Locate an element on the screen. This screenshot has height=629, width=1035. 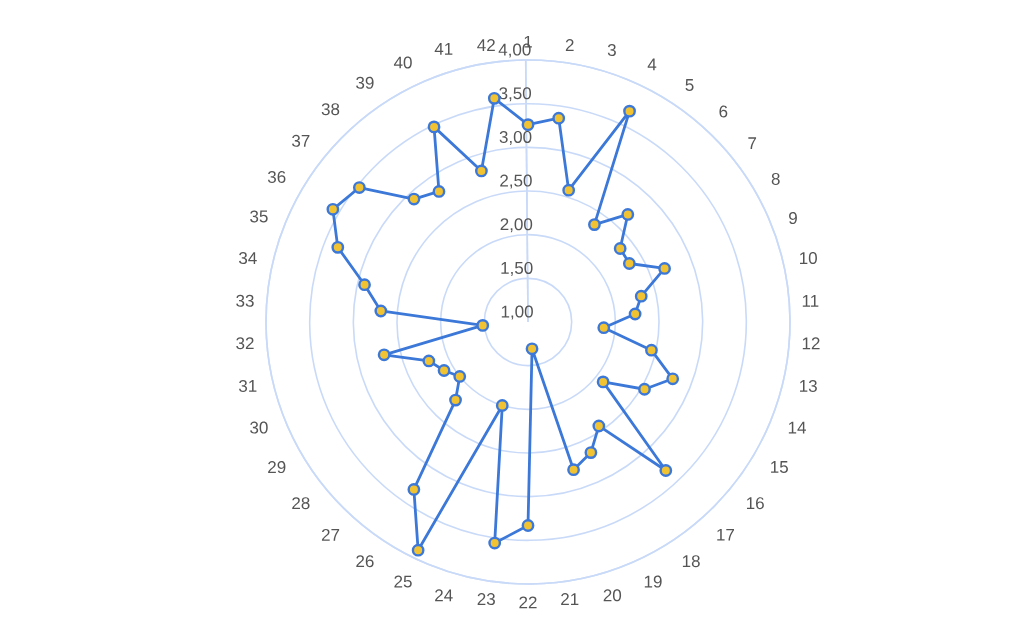
spoke-label: 20 is located at coordinates (612, 595).